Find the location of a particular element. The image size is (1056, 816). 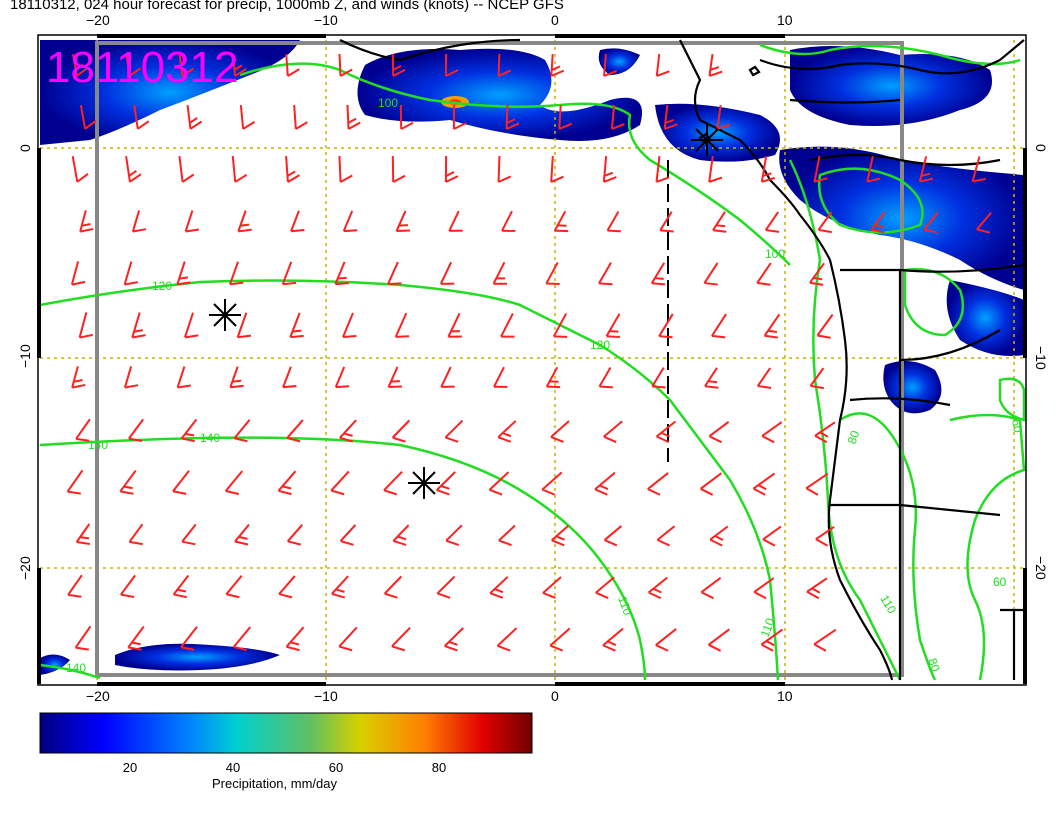

colorbar-tick-label: 80 is located at coordinates (439, 767).